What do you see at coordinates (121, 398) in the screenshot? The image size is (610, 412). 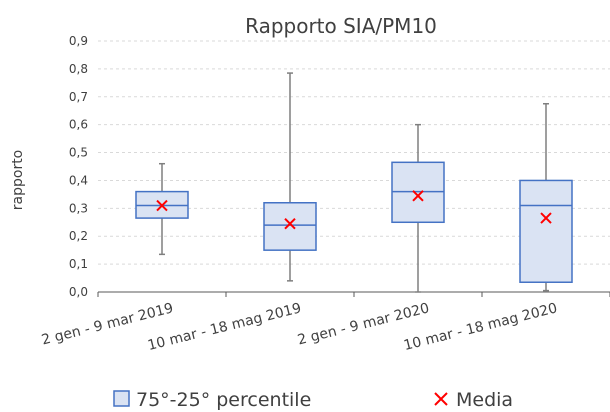 I see `legend-box-swatch` at bounding box center [121, 398].